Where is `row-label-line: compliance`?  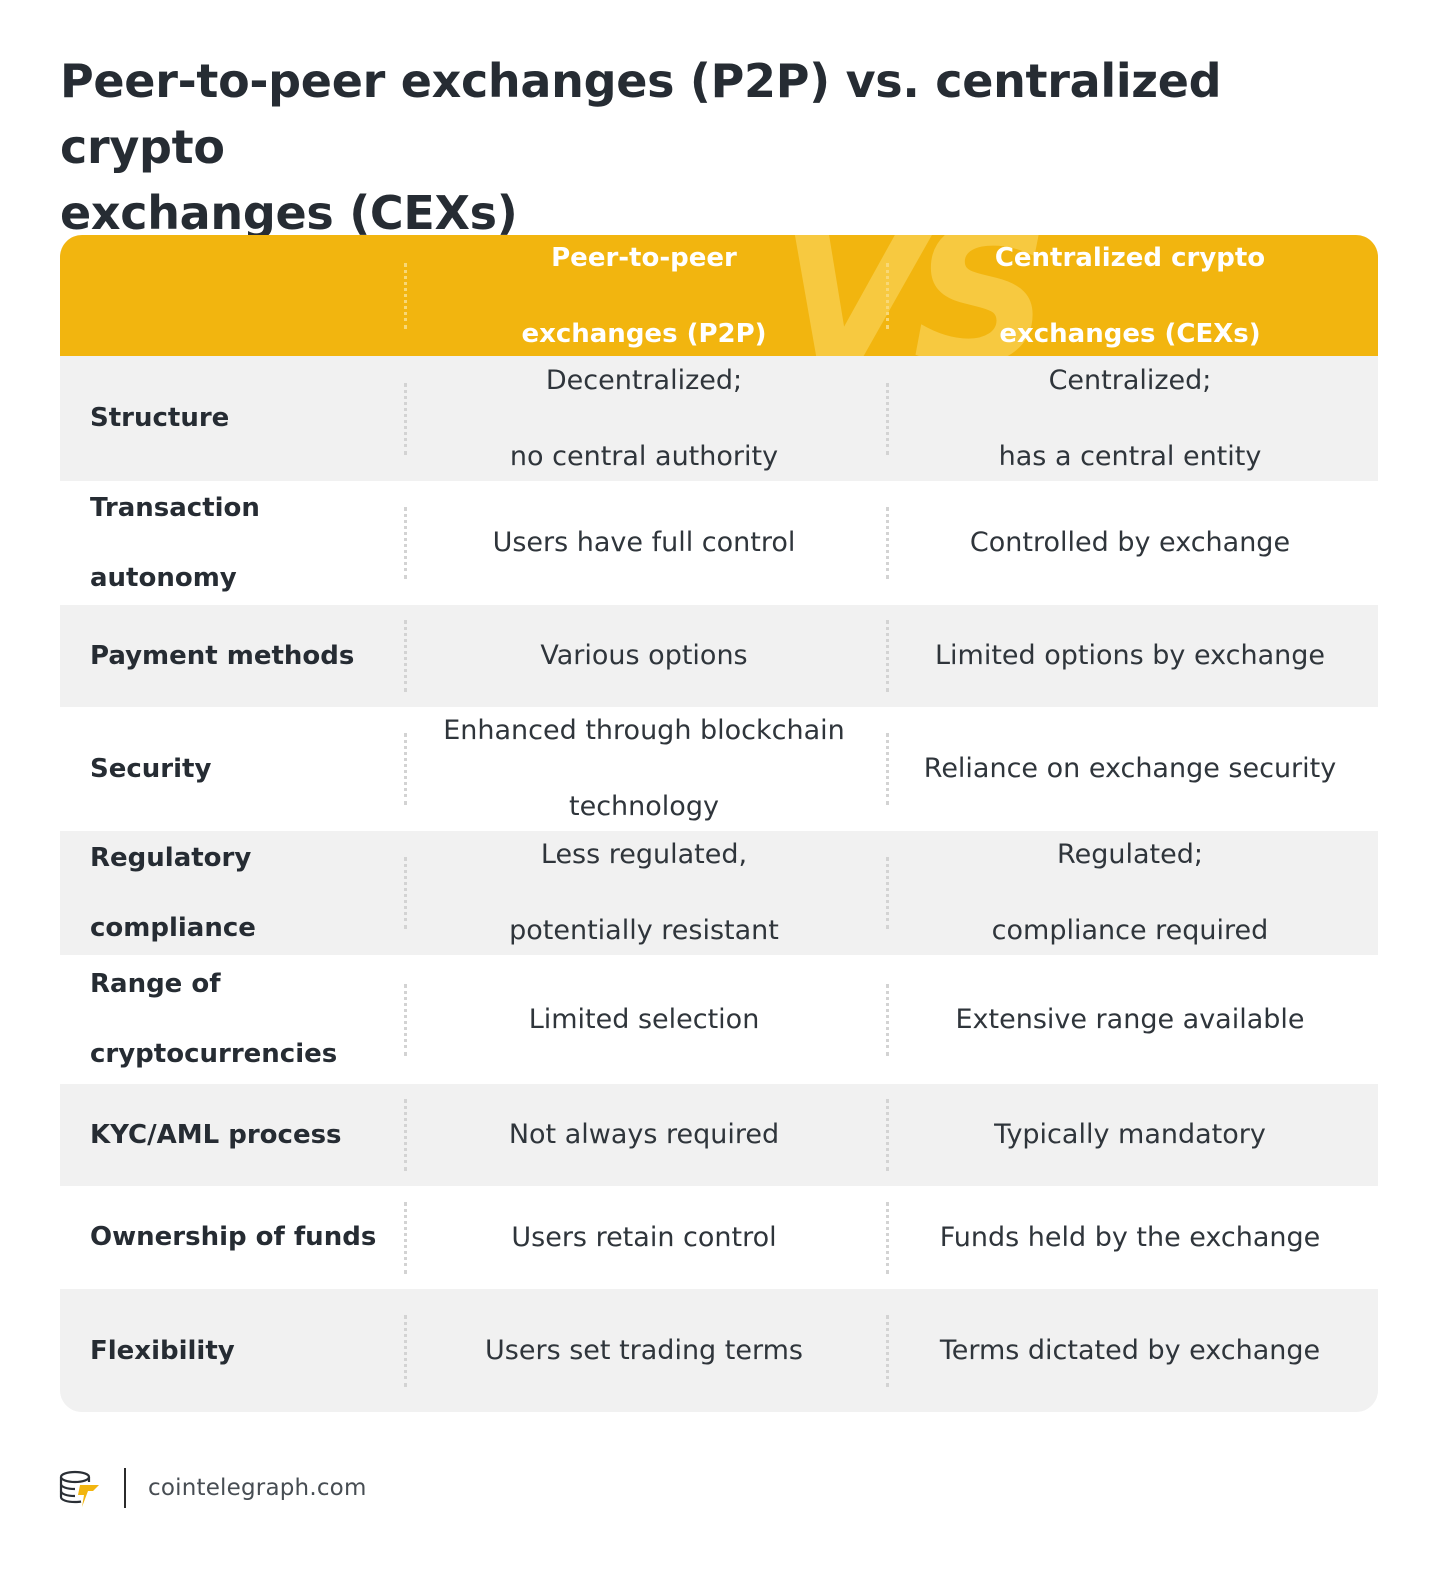 row-label-line: compliance is located at coordinates (173, 927).